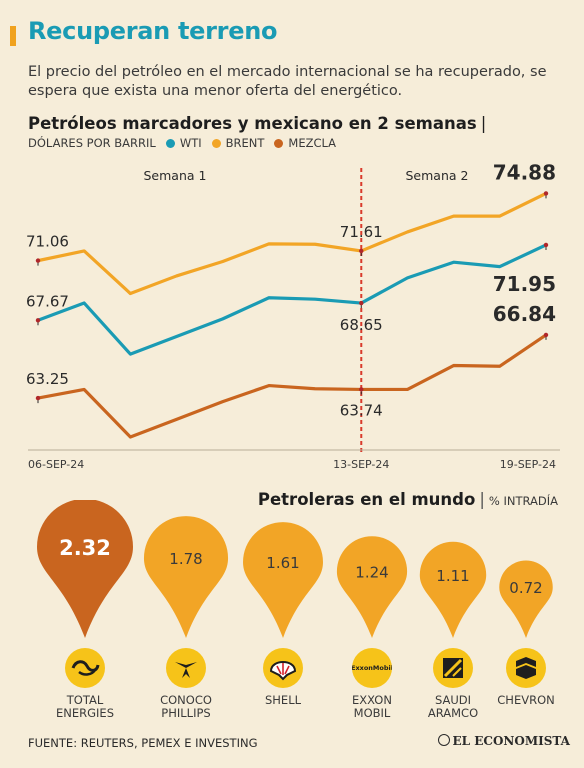  What do you see at coordinates (85, 668) in the screenshot?
I see `total-energies-logo-icon` at bounding box center [85, 668].